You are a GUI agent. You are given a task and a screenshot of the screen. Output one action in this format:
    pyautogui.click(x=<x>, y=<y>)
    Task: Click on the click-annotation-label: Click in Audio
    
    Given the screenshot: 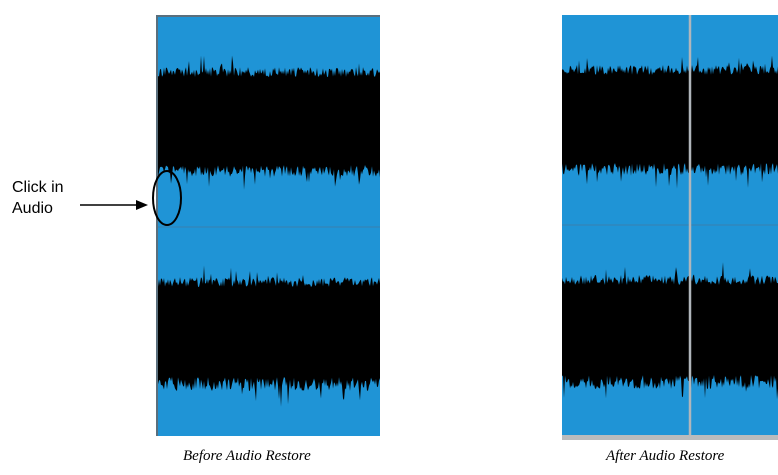 What is the action you would take?
    pyautogui.click(x=38, y=198)
    